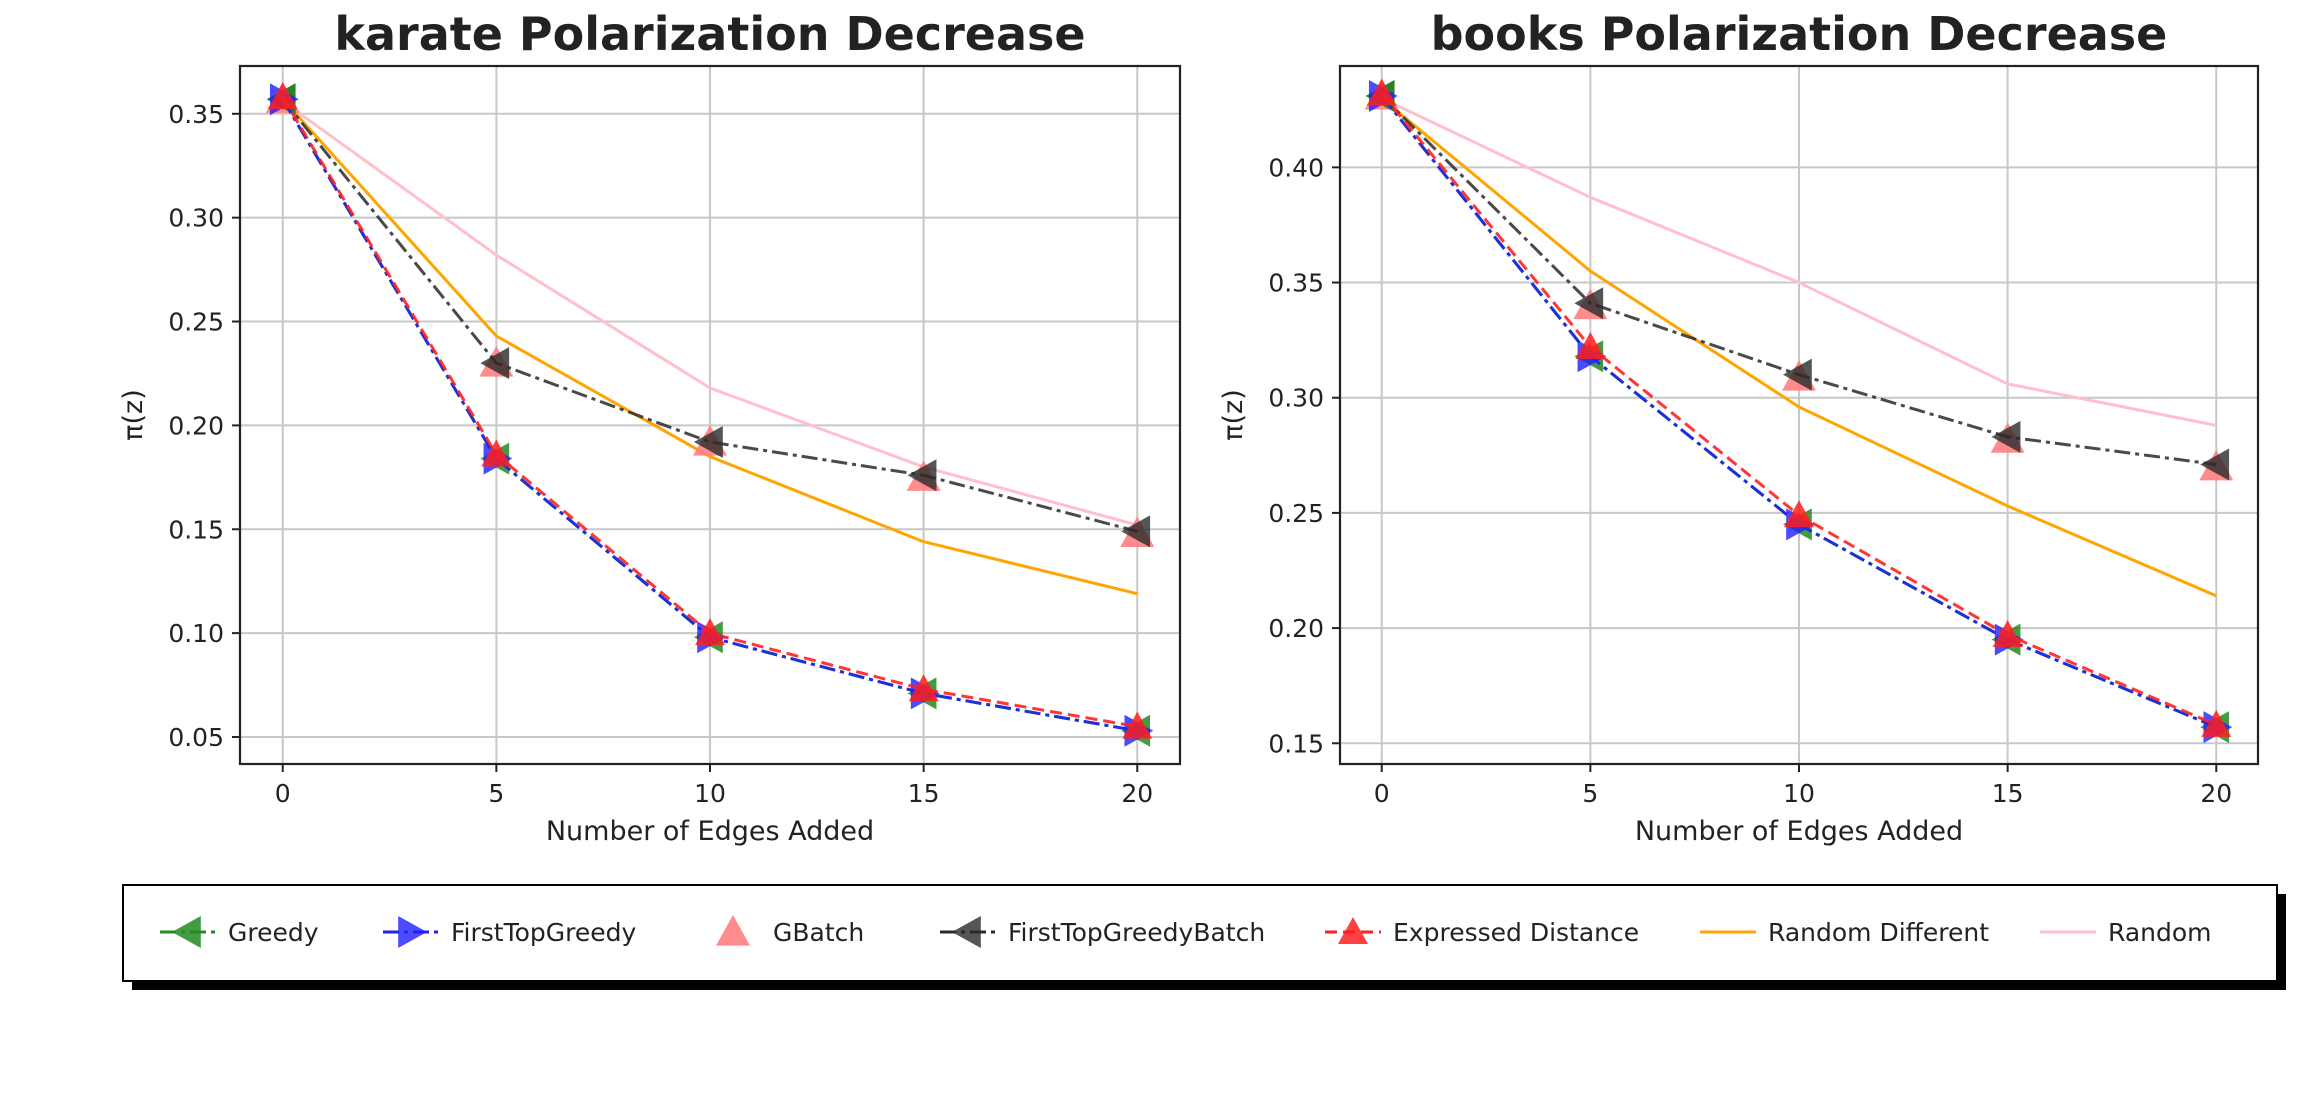  What do you see at coordinates (818, 932) in the screenshot?
I see `legend-label: GBatch` at bounding box center [818, 932].